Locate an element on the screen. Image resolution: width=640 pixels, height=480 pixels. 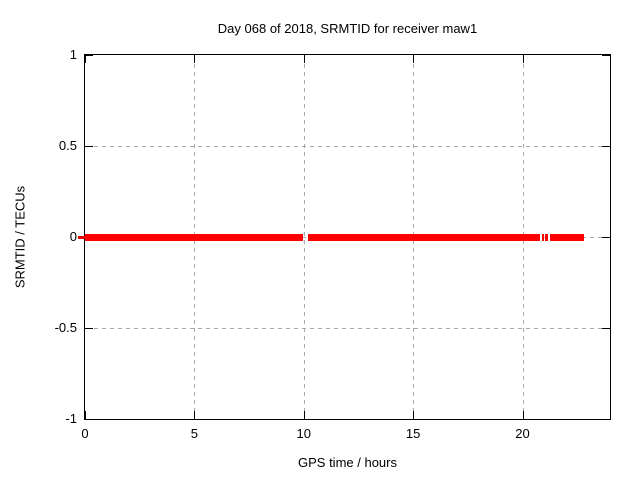
y-tick-label: -1 is located at coordinates (71, 418).